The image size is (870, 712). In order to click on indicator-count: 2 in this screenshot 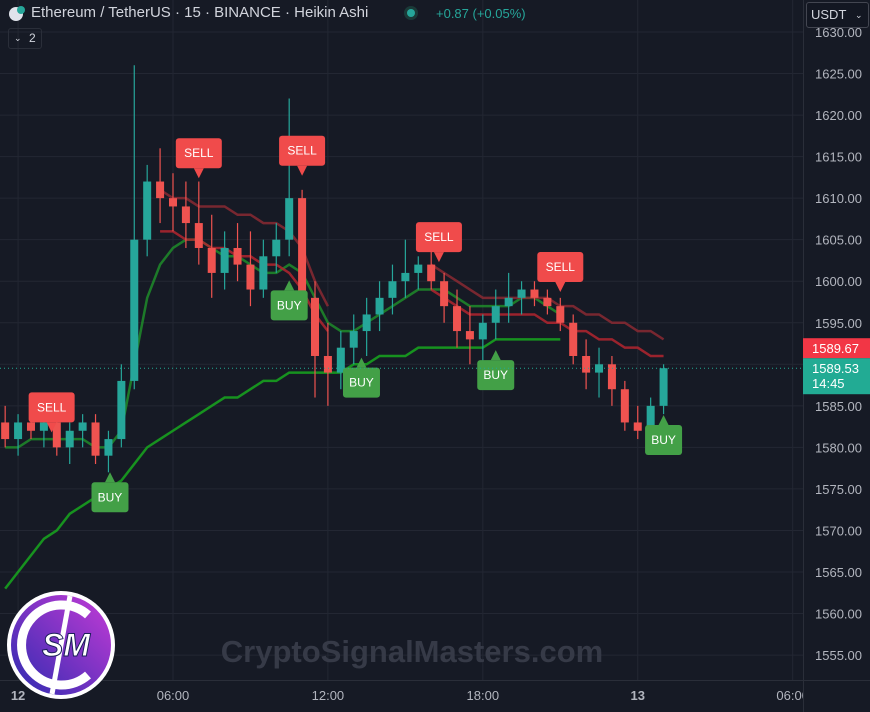, I will do `click(32, 38)`.